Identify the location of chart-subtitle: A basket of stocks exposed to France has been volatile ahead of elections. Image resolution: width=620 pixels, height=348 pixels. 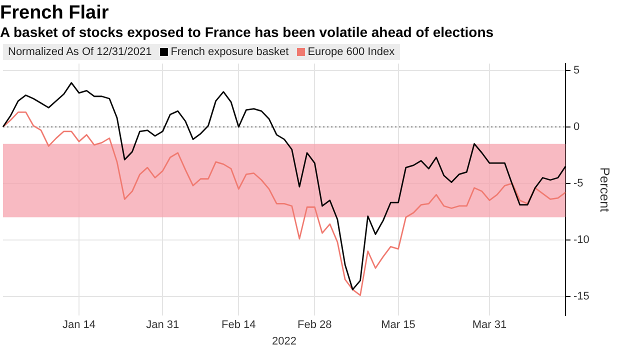
(247, 32).